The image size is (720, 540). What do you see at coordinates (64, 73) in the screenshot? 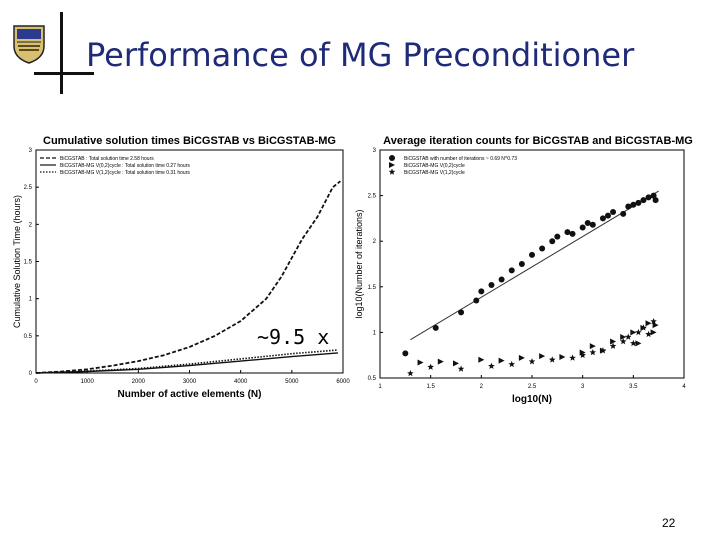
I see `title-rule-horizontal` at bounding box center [64, 73].